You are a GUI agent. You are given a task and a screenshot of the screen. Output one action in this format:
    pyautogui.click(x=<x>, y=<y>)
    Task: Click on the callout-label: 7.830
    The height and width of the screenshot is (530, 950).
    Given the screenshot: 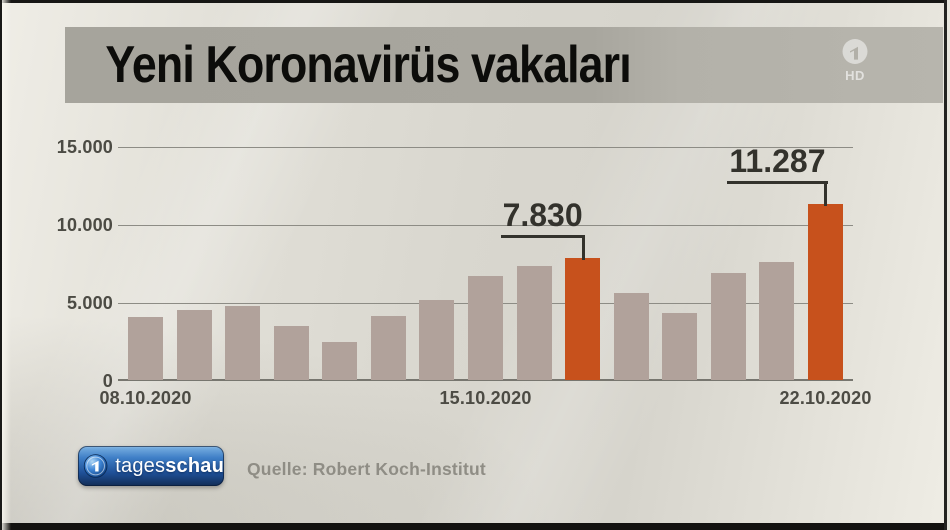 What is the action you would take?
    pyautogui.click(x=542, y=217)
    